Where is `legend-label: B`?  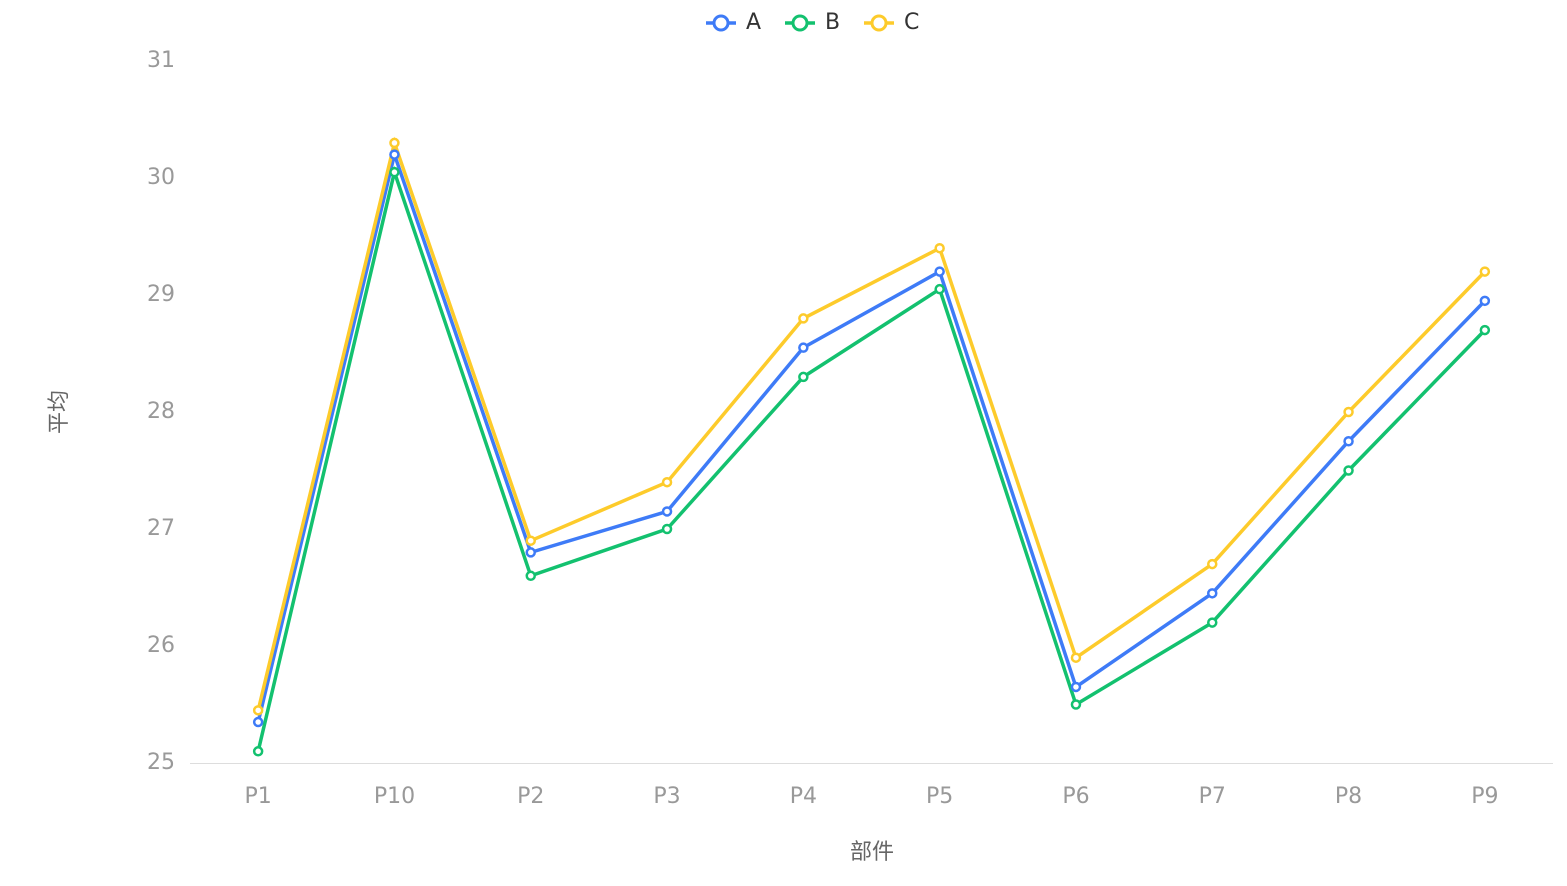 legend-label: B is located at coordinates (832, 22).